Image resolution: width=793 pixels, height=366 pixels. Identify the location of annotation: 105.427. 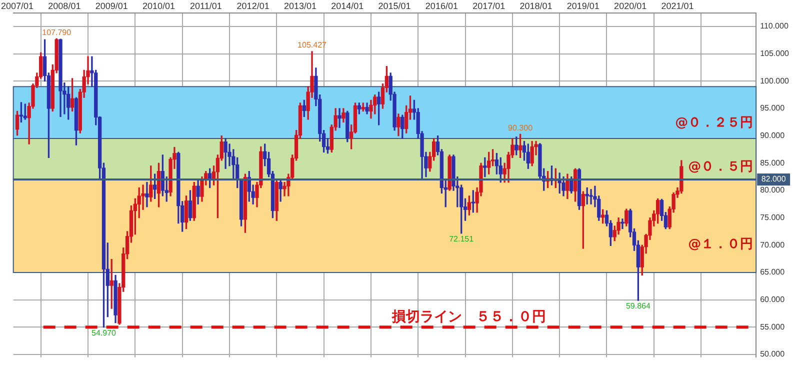
(313, 45).